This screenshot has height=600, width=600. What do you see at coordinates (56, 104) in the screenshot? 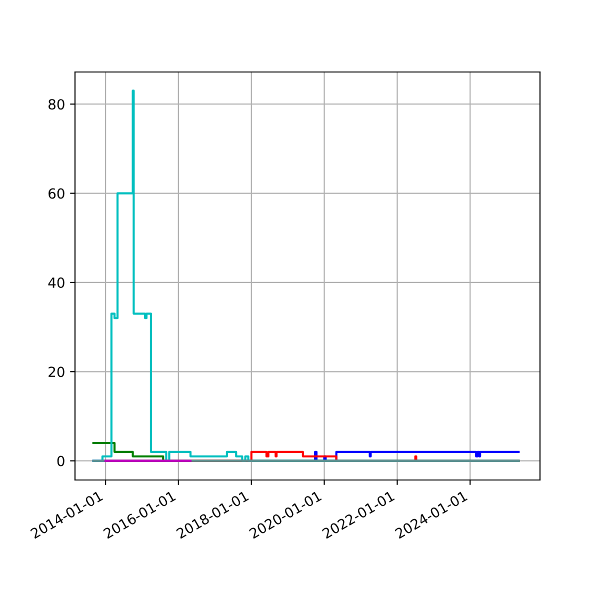
I see `y-tick-label: 80` at bounding box center [56, 104].